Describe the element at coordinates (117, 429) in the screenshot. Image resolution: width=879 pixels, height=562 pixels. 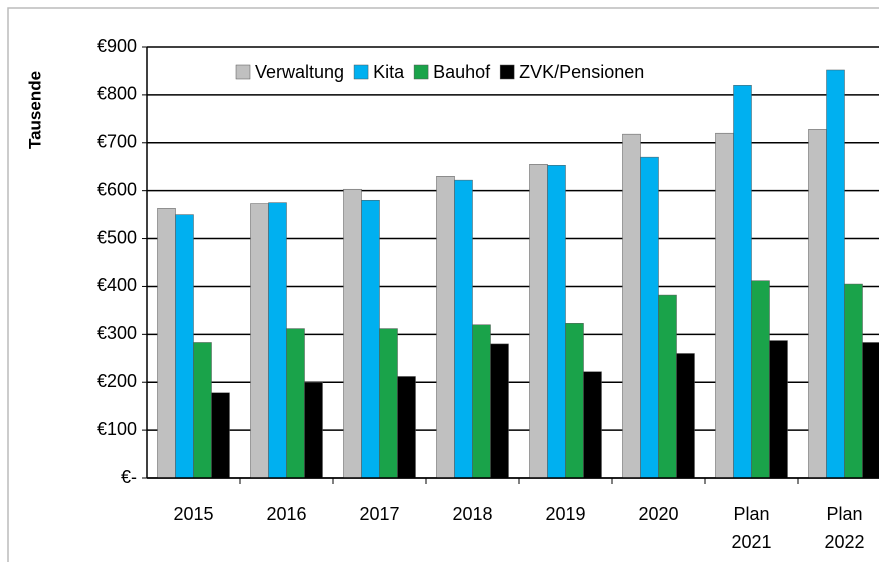
I see `y-tick-label: €100` at that location.